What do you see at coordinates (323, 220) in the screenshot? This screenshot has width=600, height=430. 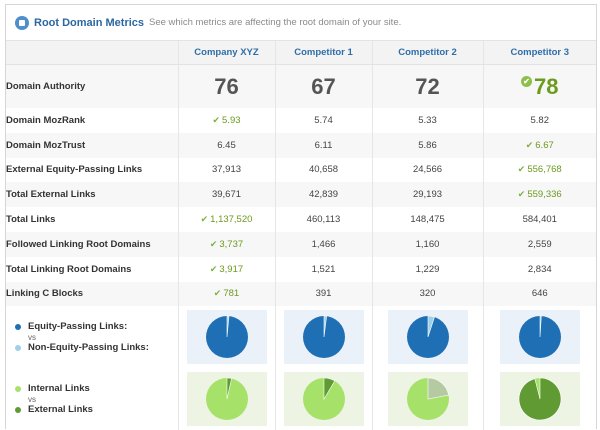 I see `metric-value-text: 460,113` at bounding box center [323, 220].